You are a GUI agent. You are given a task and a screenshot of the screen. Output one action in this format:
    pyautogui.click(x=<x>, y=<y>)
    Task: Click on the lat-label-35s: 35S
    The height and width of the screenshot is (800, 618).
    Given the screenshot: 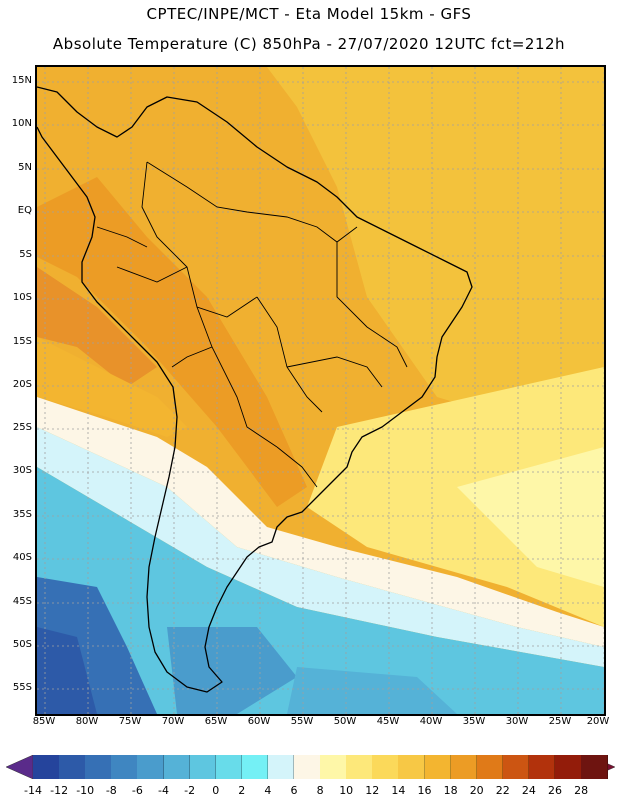 What is the action you would take?
    pyautogui.click(x=22, y=514)
    